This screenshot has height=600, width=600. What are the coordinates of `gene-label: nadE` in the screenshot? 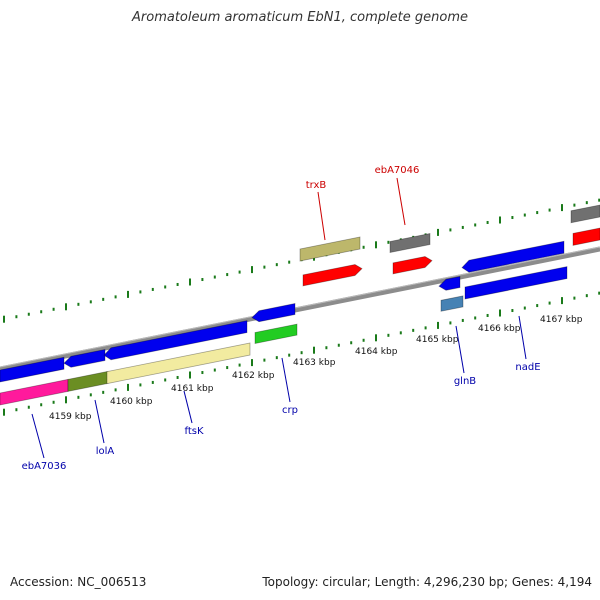 It's located at (527, 367).